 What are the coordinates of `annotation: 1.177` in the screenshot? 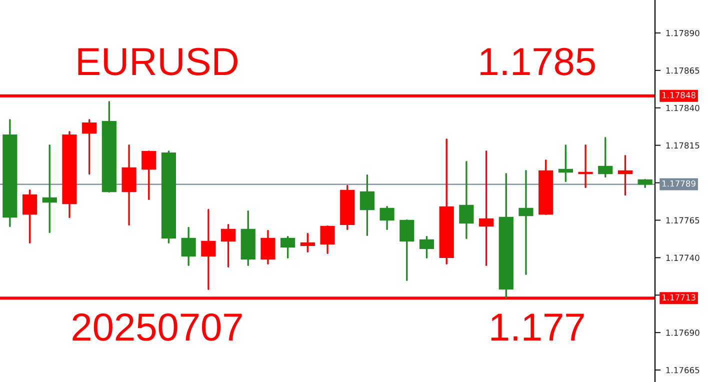 It's located at (537, 327).